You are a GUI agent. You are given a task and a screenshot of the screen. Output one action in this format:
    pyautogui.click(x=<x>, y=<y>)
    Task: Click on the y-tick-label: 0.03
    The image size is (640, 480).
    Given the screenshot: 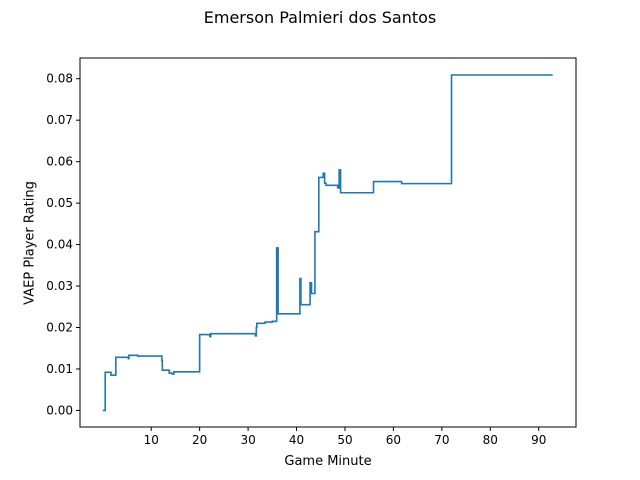 What is the action you would take?
    pyautogui.click(x=59, y=286)
    